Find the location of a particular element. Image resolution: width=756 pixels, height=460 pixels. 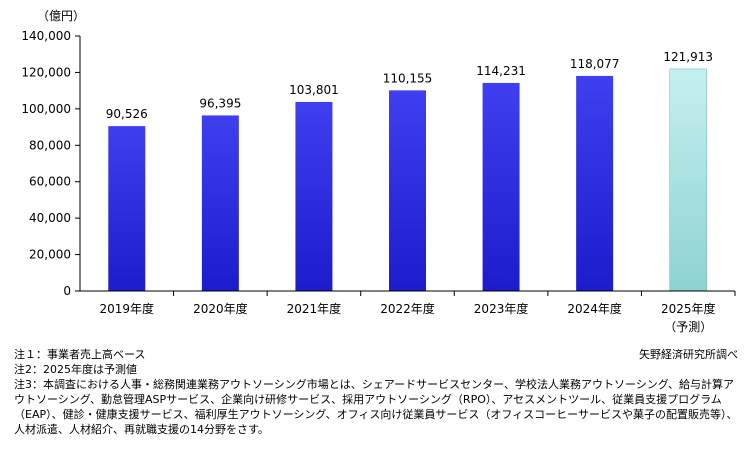

bar-value-label: 103,801 is located at coordinates (314, 90).